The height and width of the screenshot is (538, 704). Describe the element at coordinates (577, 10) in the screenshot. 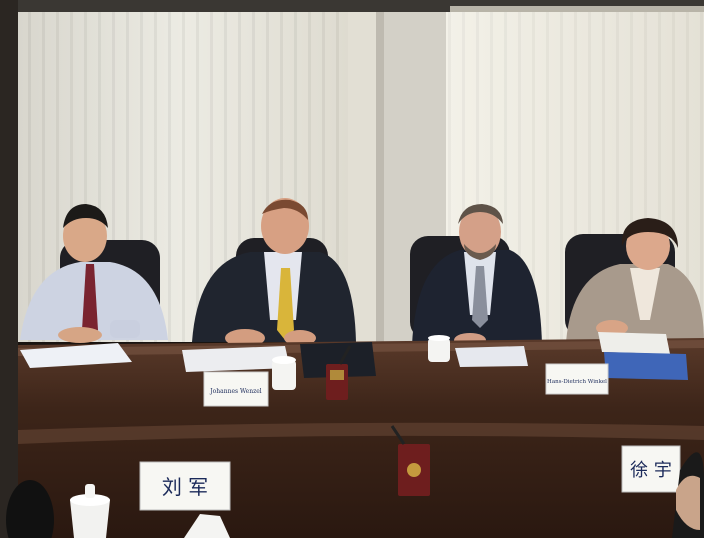

I see `ceiling-track` at that location.